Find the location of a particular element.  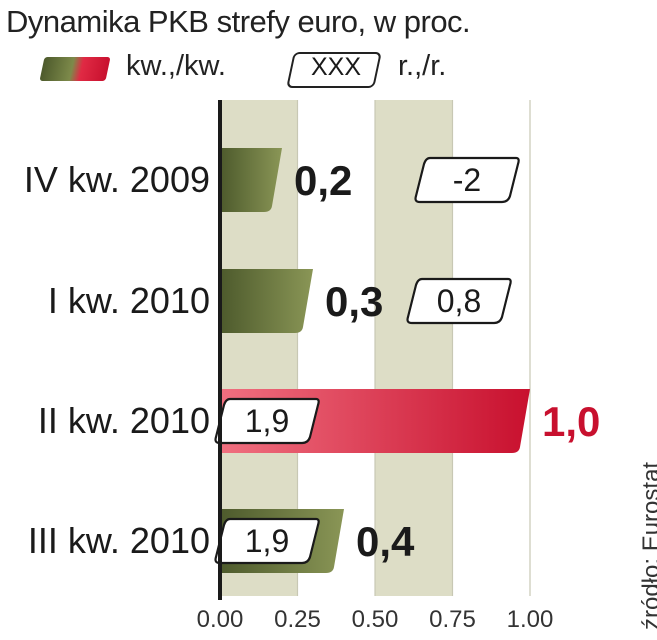

legend-box-label: XXX is located at coordinates (336, 67).